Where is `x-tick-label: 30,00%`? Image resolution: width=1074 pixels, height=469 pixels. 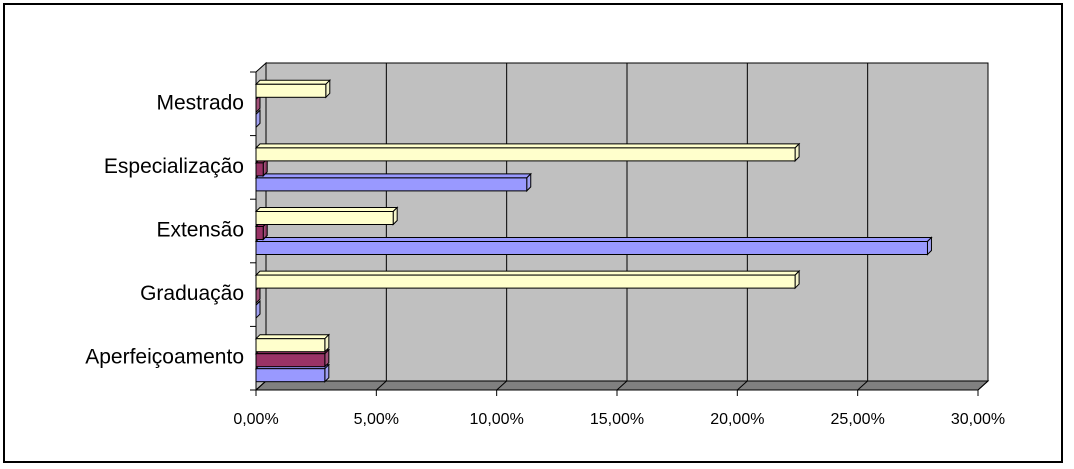
x-tick-label: 30,00% is located at coordinates (978, 419).